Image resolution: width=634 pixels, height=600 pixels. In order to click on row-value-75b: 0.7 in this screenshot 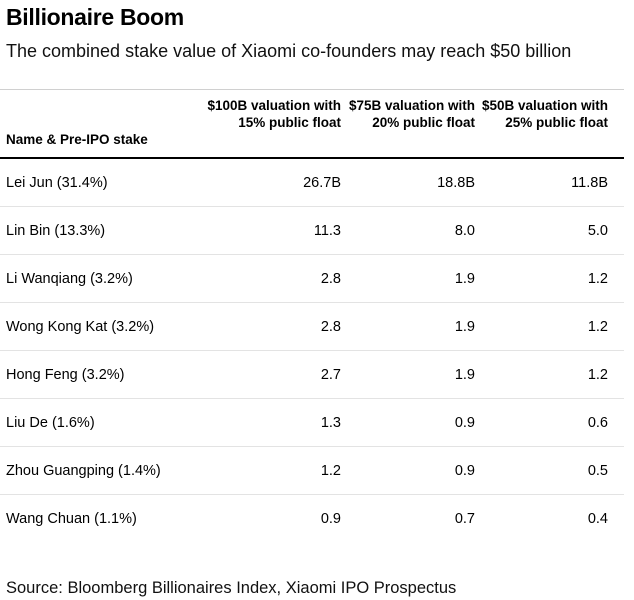, I will do `click(464, 519)`.